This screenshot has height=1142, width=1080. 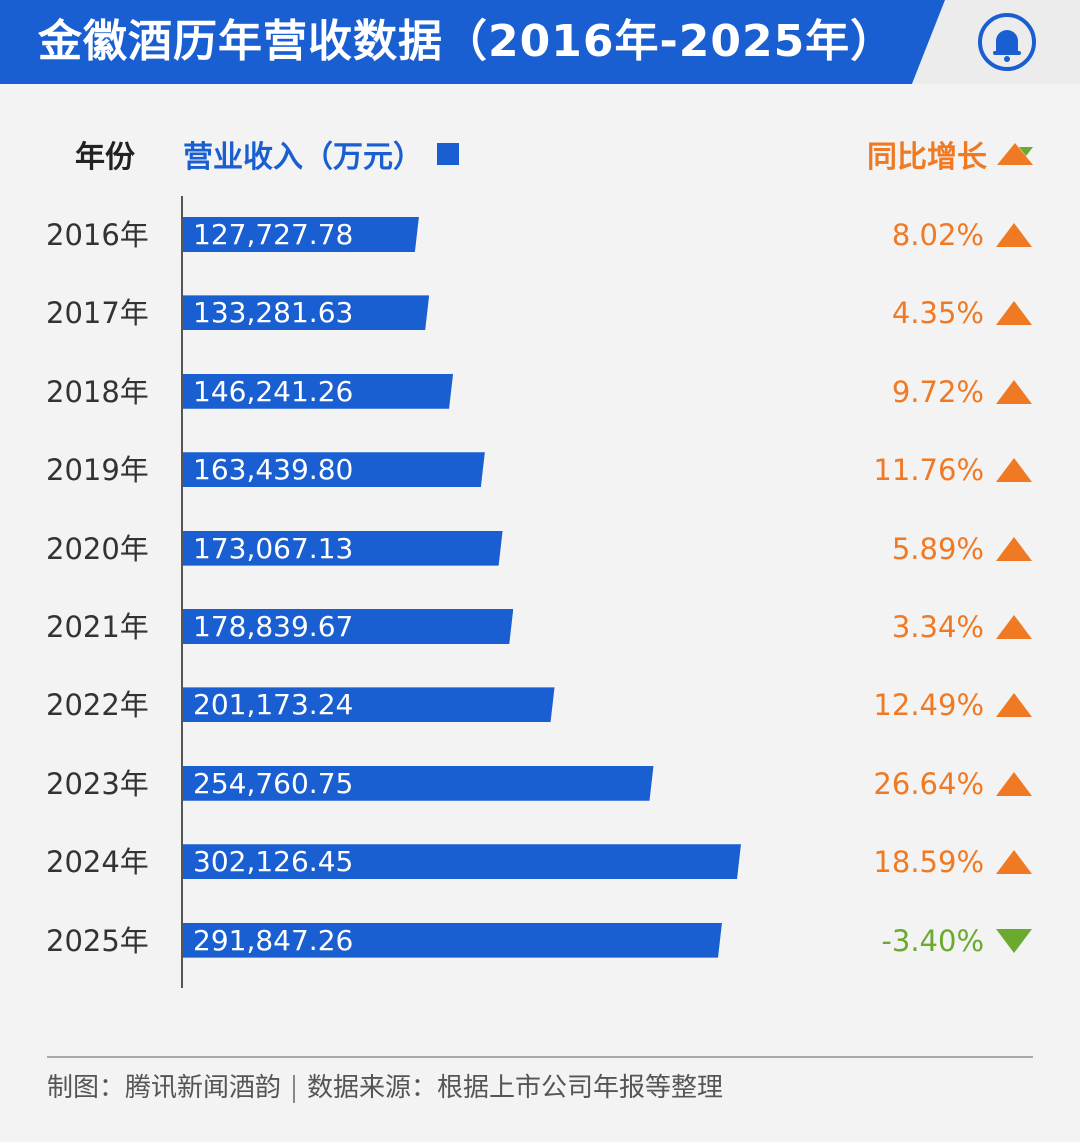 I want to click on legend-growth-label: 同比增长, so click(x=927, y=157).